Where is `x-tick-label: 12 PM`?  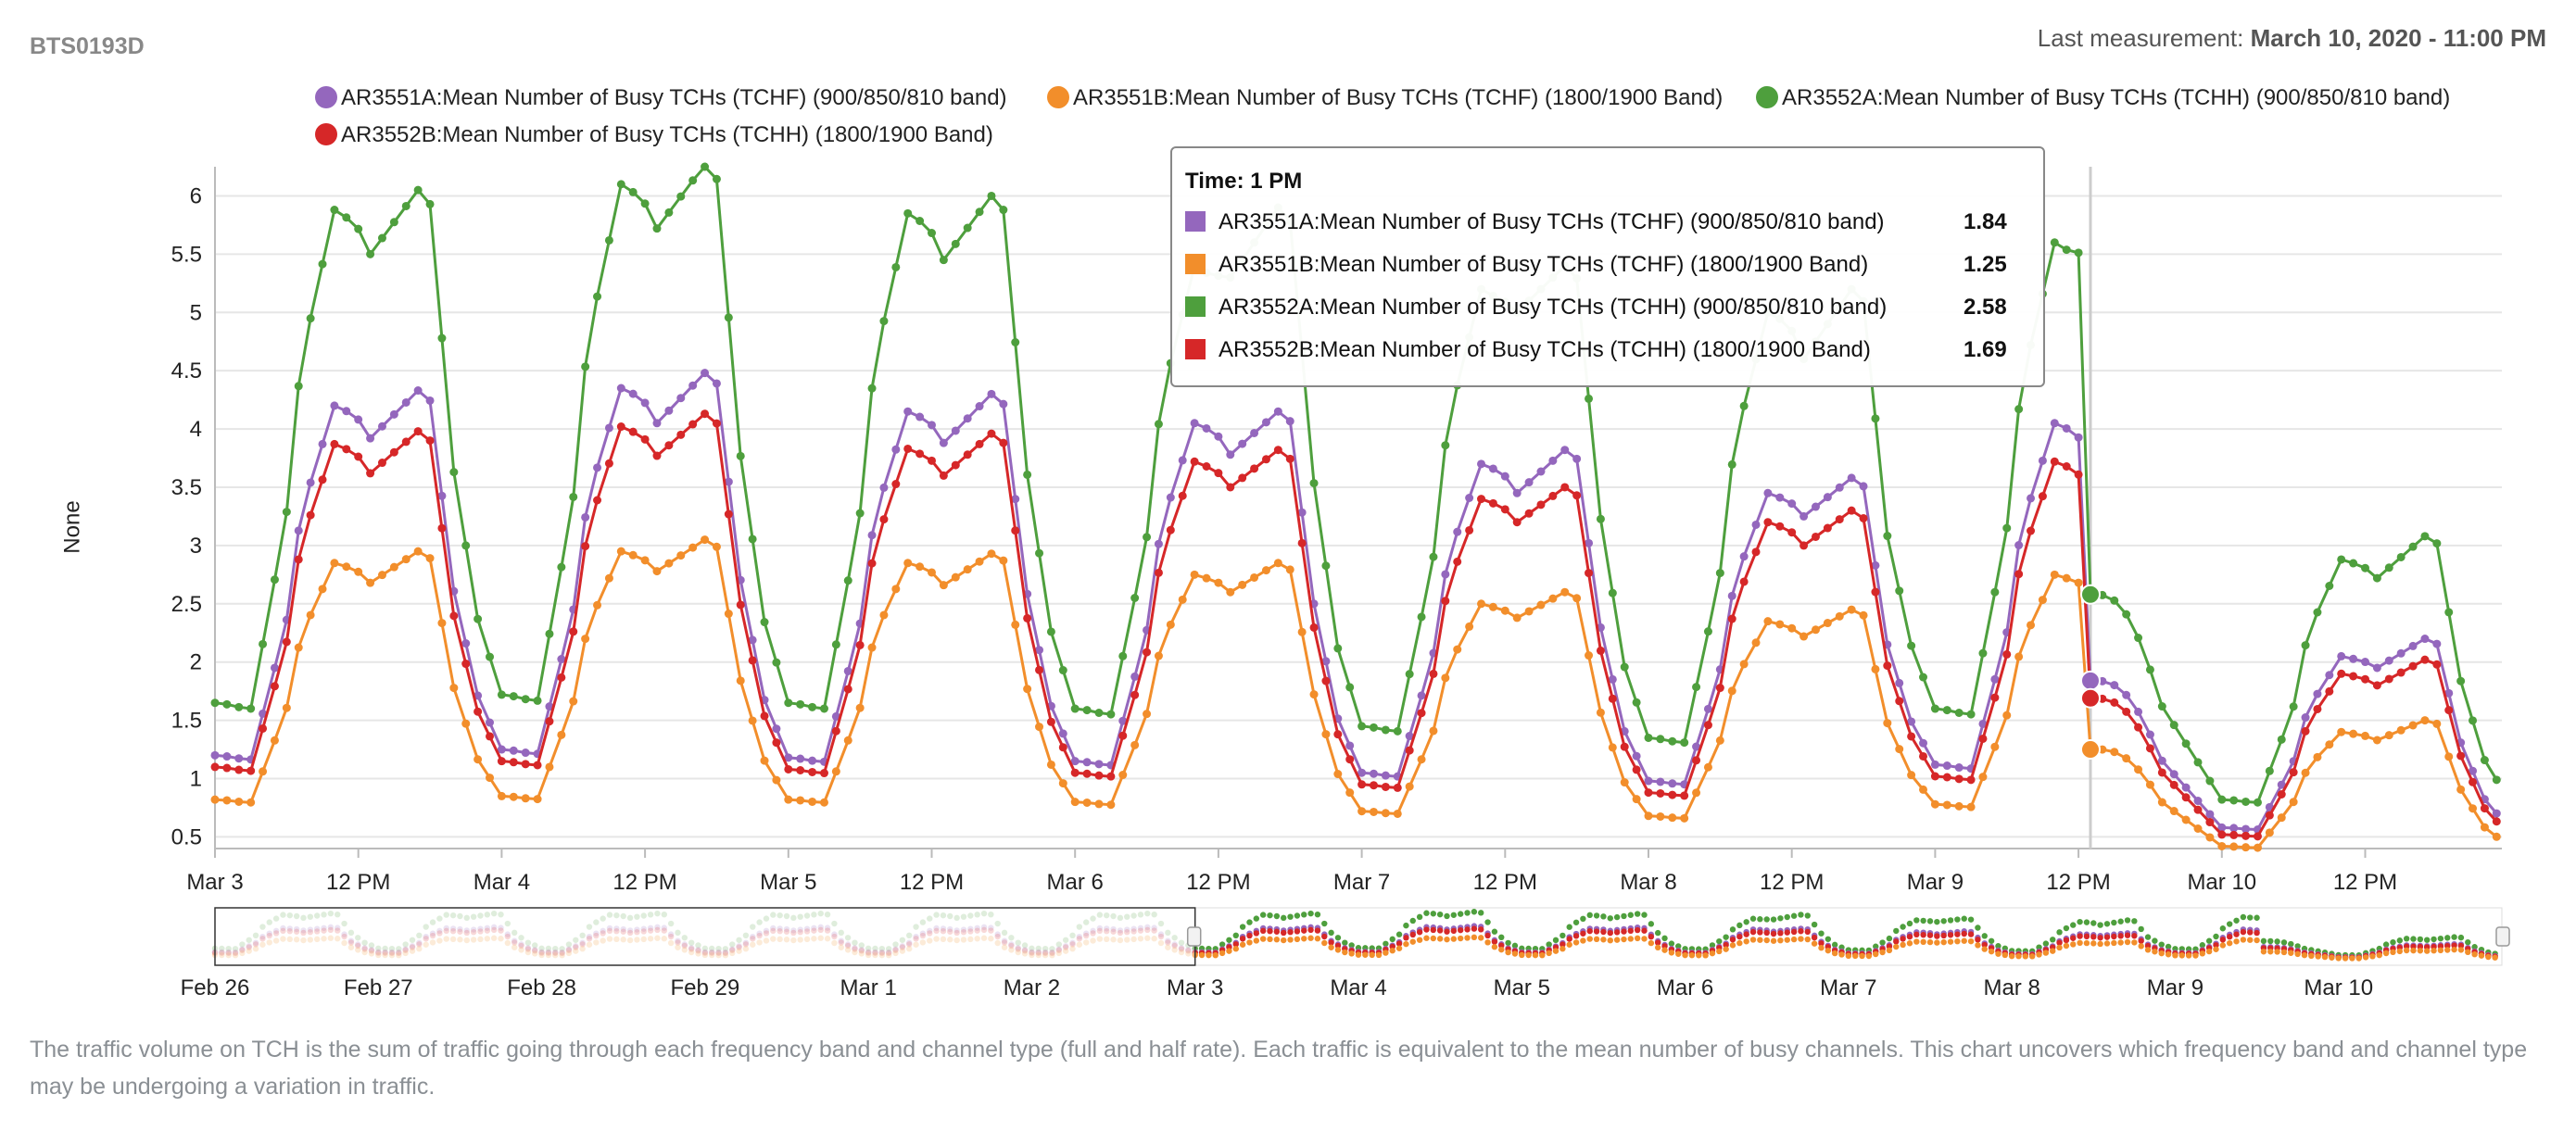
x-tick-label: 12 PM is located at coordinates (1218, 882).